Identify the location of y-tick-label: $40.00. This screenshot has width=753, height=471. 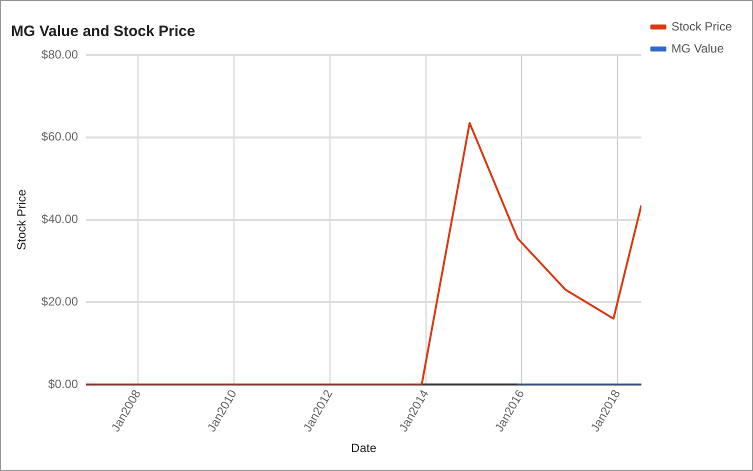
(59, 219).